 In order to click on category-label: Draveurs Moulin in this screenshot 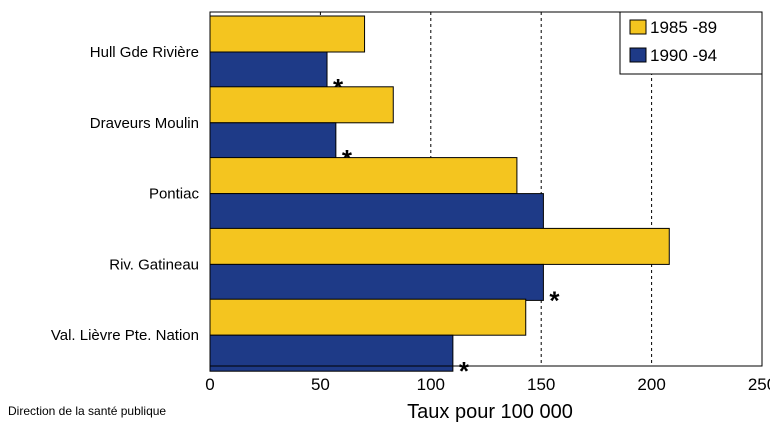, I will do `click(144, 123)`.